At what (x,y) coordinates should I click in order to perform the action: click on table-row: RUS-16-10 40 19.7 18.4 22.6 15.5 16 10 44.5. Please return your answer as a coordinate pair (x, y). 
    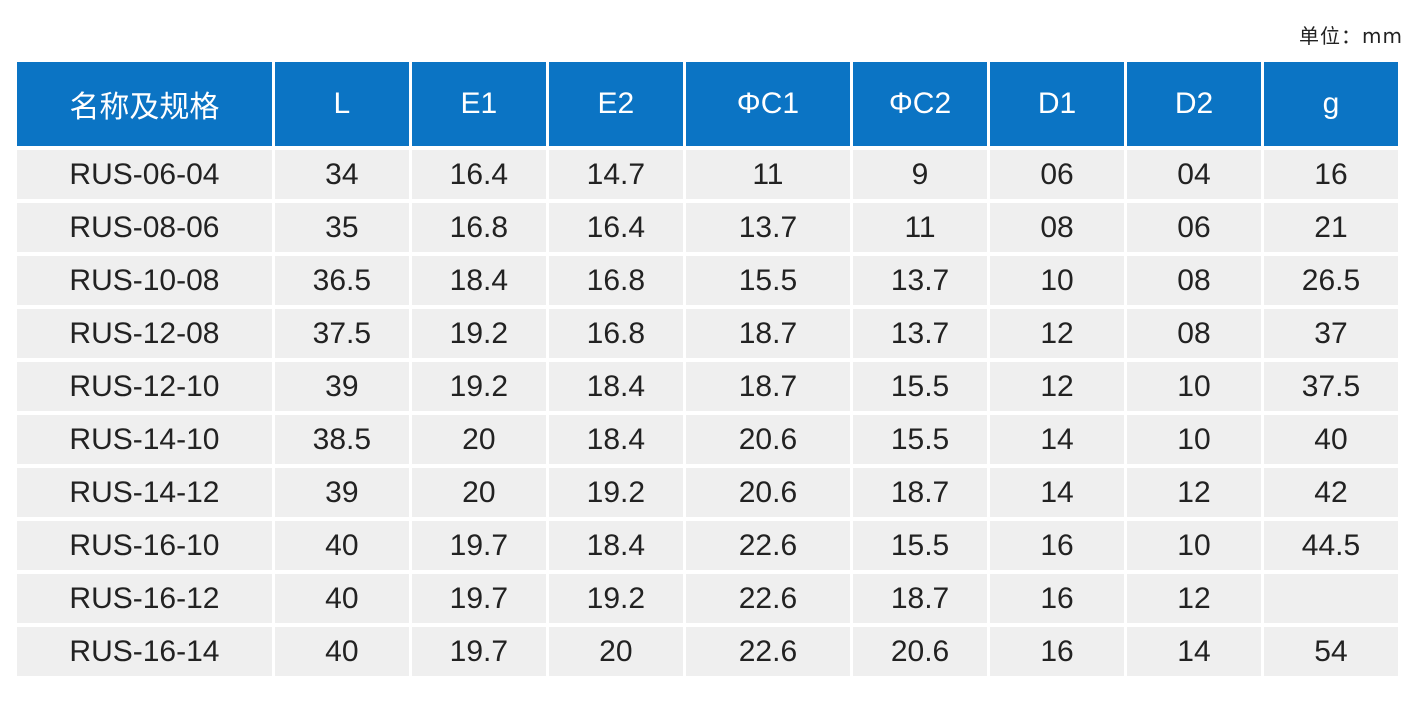
    Looking at the image, I should click on (707, 545).